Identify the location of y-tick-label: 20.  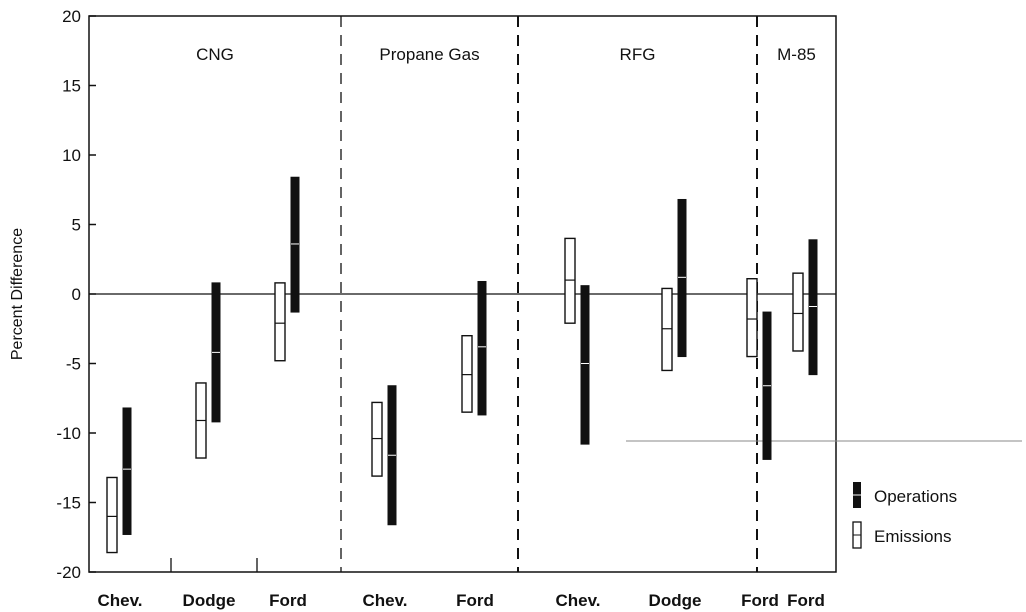
(71, 16).